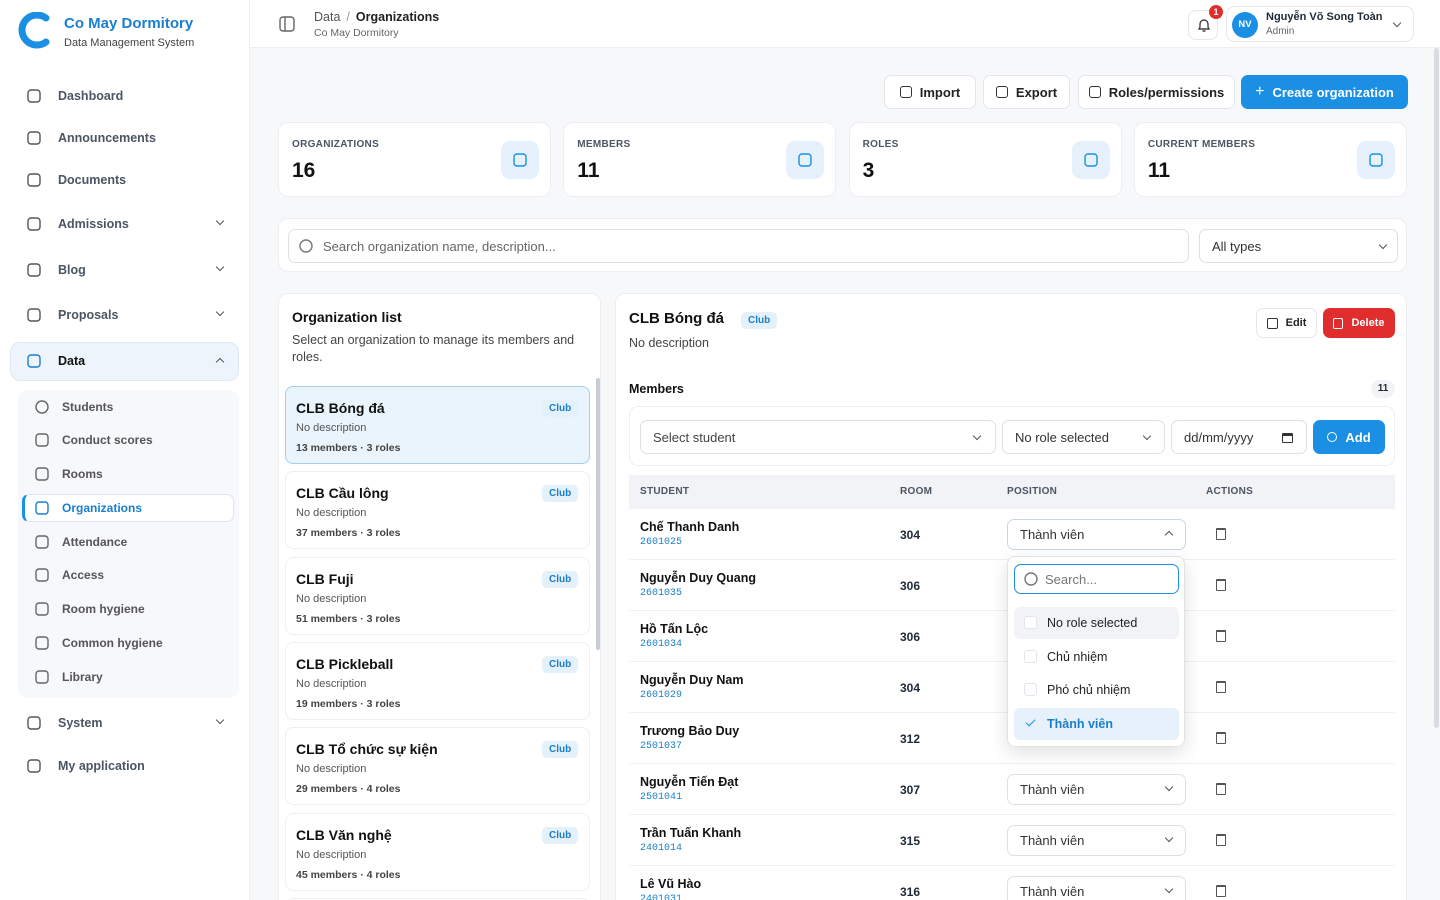 Image resolution: width=1440 pixels, height=900 pixels. Describe the element at coordinates (125, 643) in the screenshot. I see `submenu-item: Common hygiene` at that location.